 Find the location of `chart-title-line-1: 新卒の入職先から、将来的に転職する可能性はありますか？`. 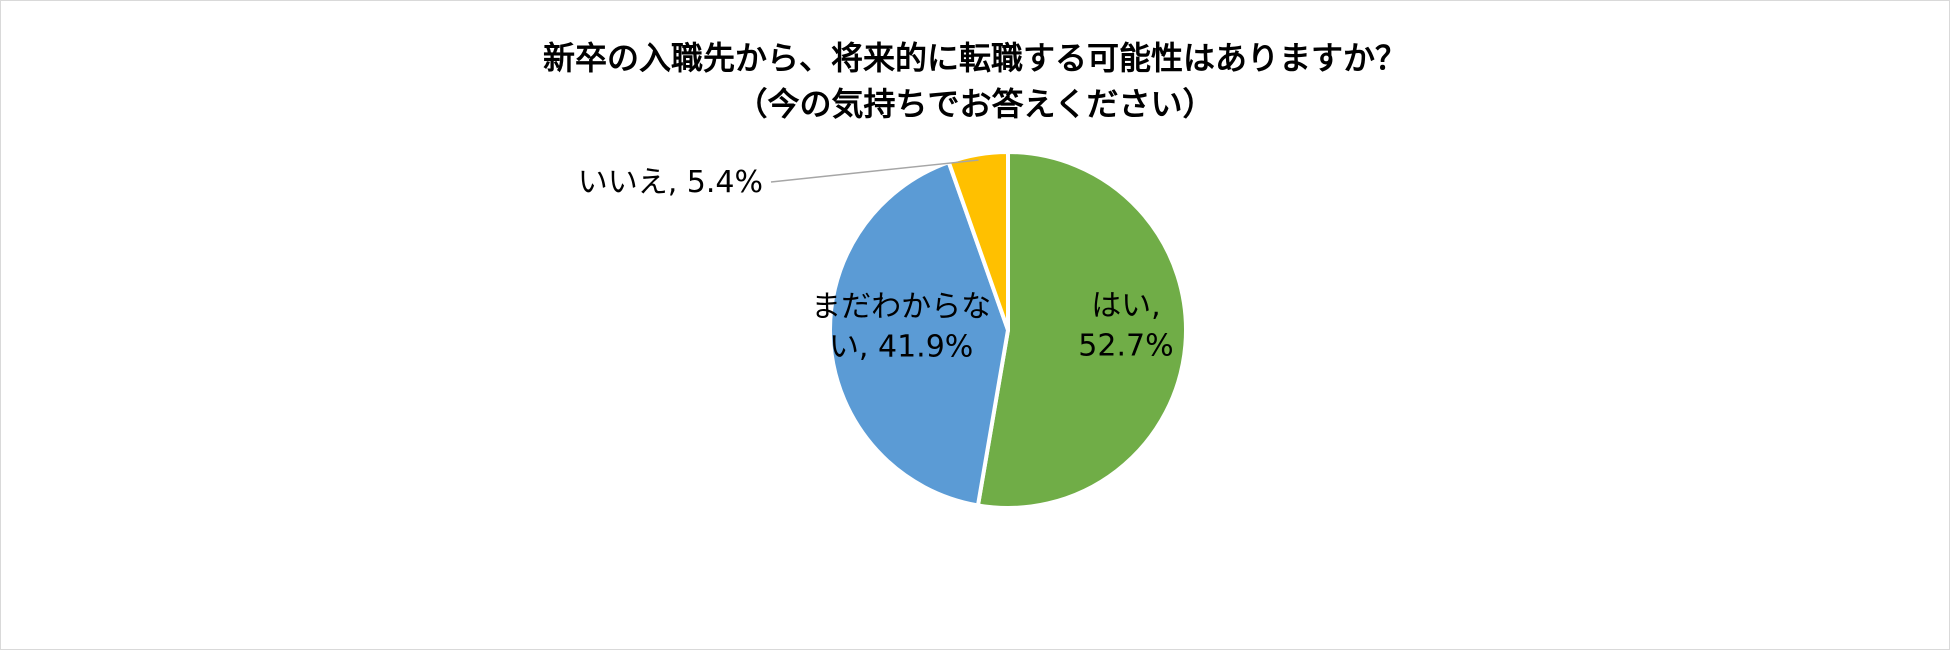

chart-title-line-1: 新卒の入職先から、将来的に転職する可能性はありますか？ is located at coordinates (974, 58).